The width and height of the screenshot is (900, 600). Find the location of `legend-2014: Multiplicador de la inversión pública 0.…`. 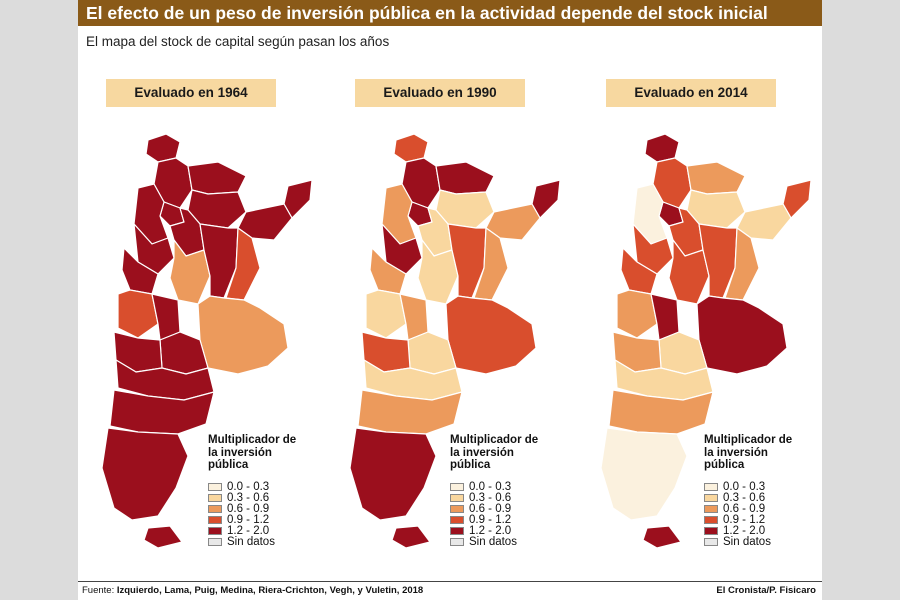

legend-2014: Multiplicador de la inversión pública 0.… is located at coordinates (754, 491).